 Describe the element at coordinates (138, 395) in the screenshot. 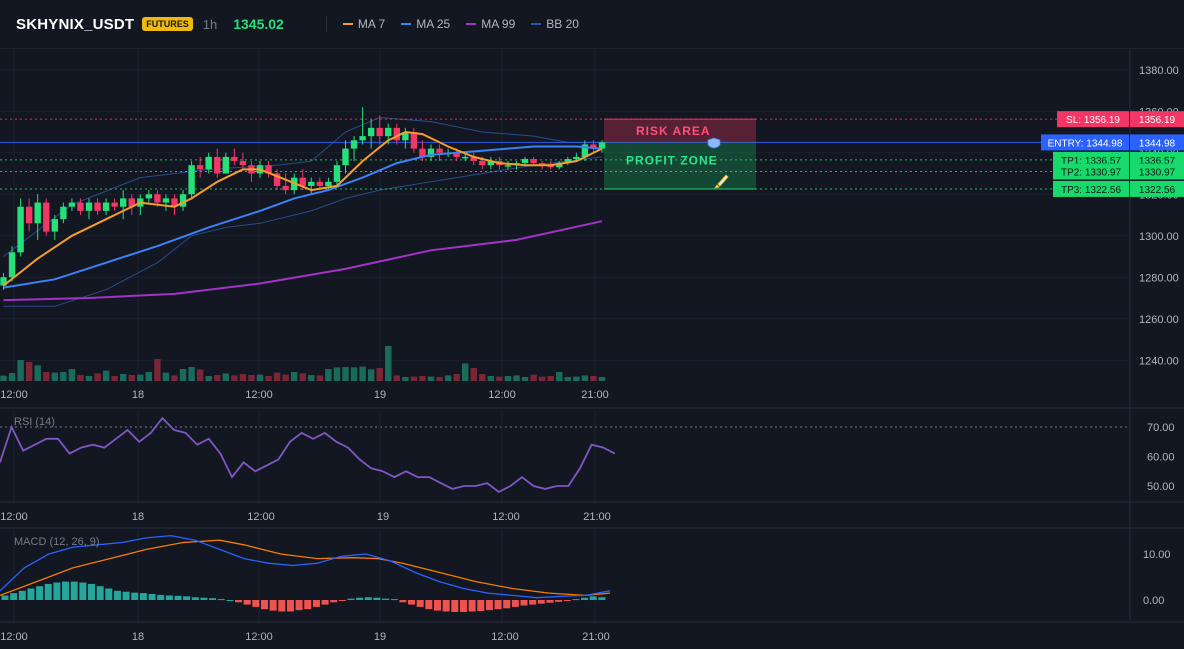

I see `time-tick-label: 18` at that location.